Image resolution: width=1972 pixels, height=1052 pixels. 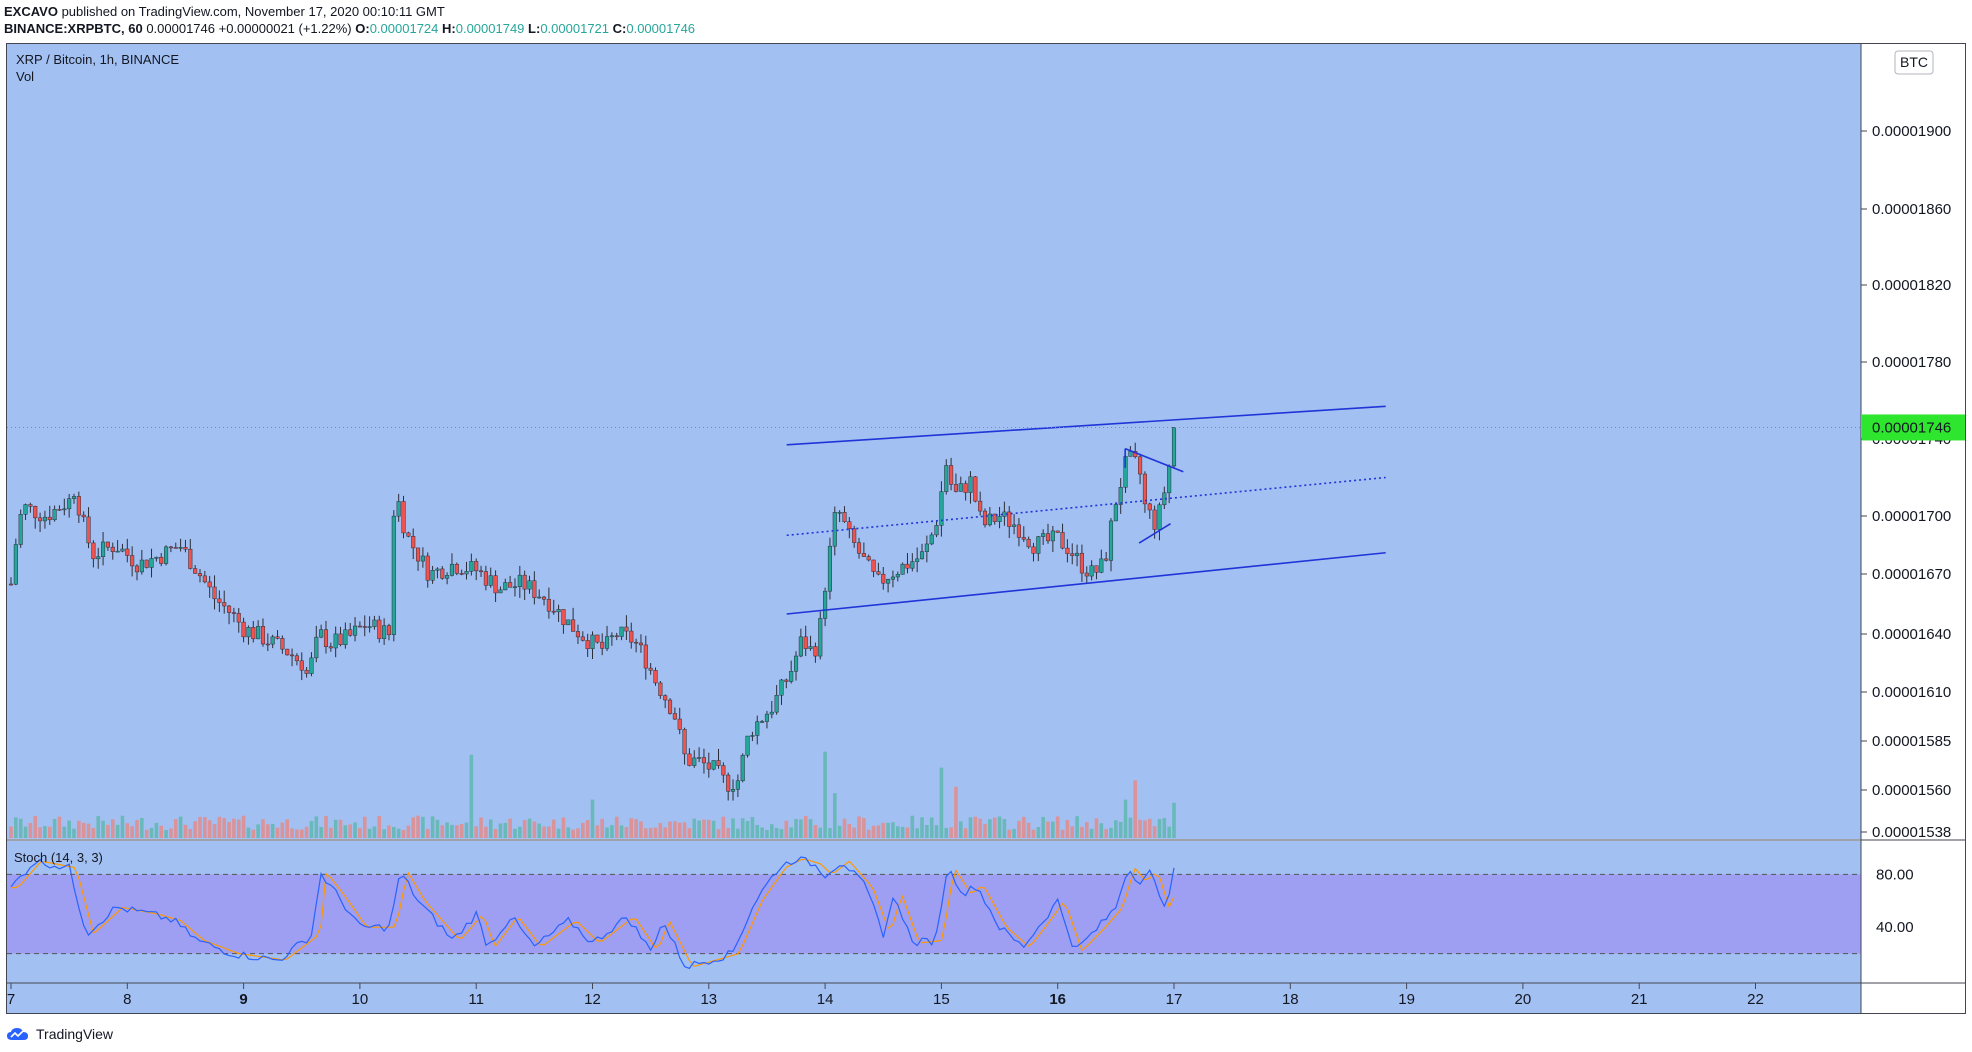 What do you see at coordinates (243, 999) in the screenshot?
I see `time-tick-label: 9` at bounding box center [243, 999].